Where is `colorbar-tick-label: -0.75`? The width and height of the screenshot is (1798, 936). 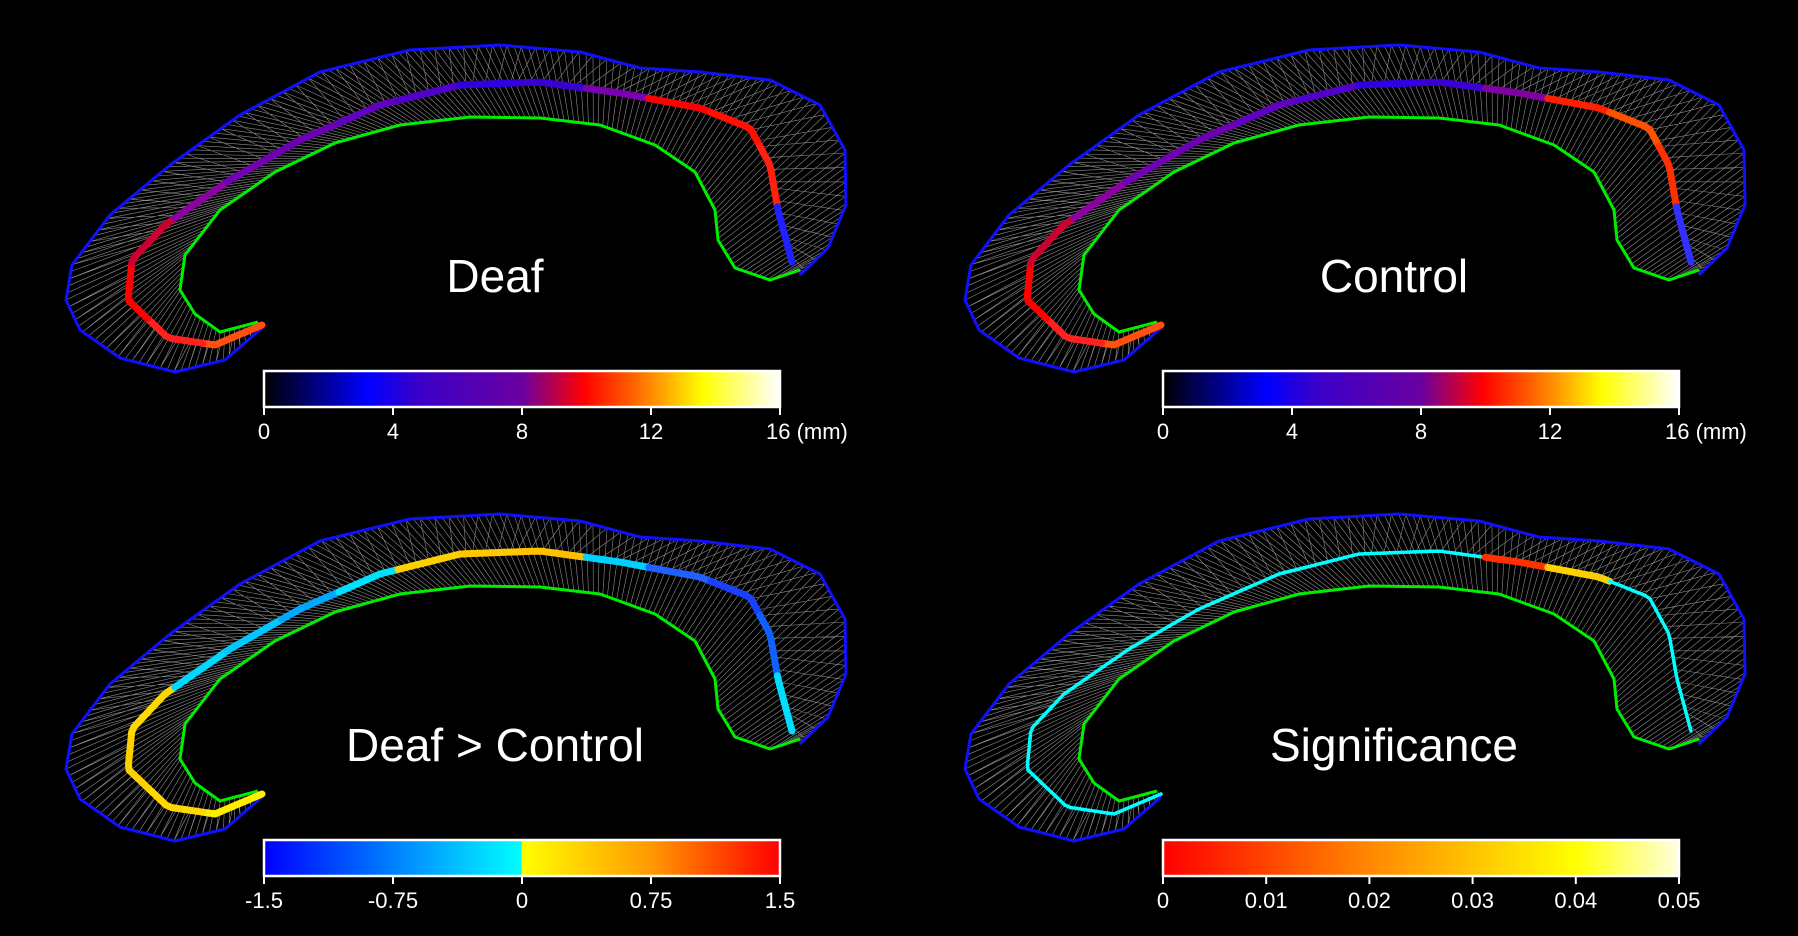 colorbar-tick-label: -0.75 is located at coordinates (393, 900).